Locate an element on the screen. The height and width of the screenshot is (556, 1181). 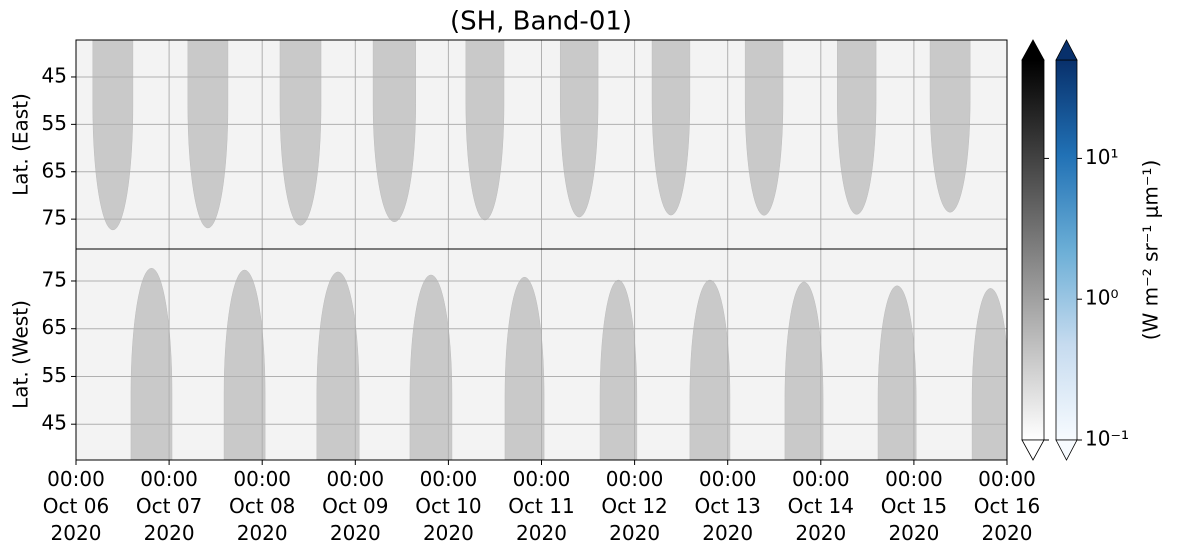
x-tick-label: 00:00 Oct 08 2020 is located at coordinates (262, 506).